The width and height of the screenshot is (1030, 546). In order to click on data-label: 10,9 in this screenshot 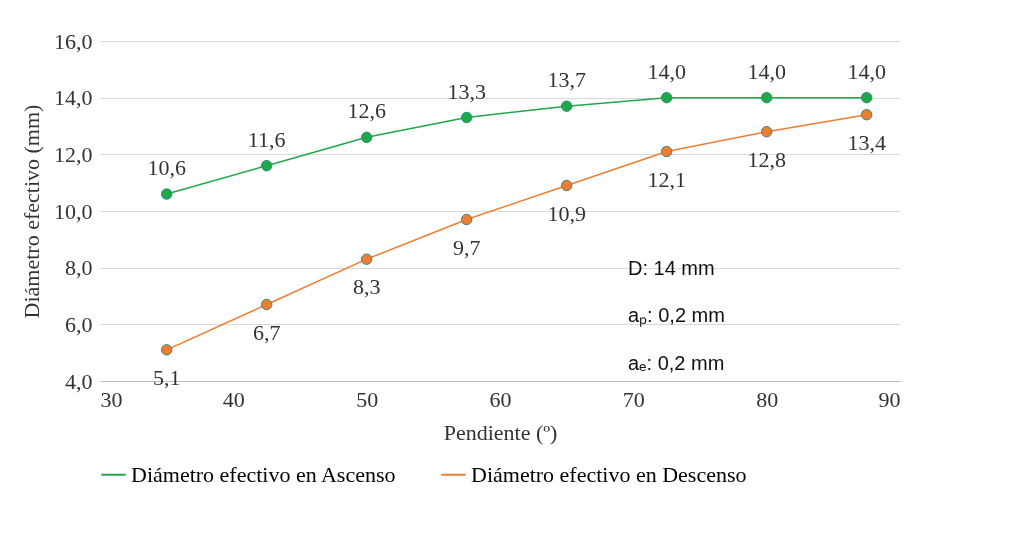, I will do `click(566, 213)`.